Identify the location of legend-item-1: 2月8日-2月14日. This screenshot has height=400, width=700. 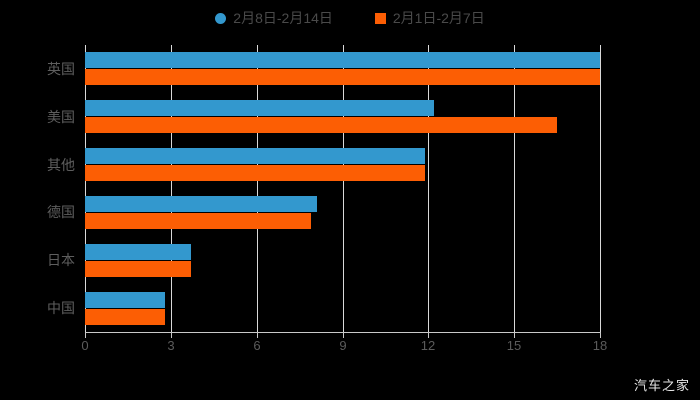
(274, 18).